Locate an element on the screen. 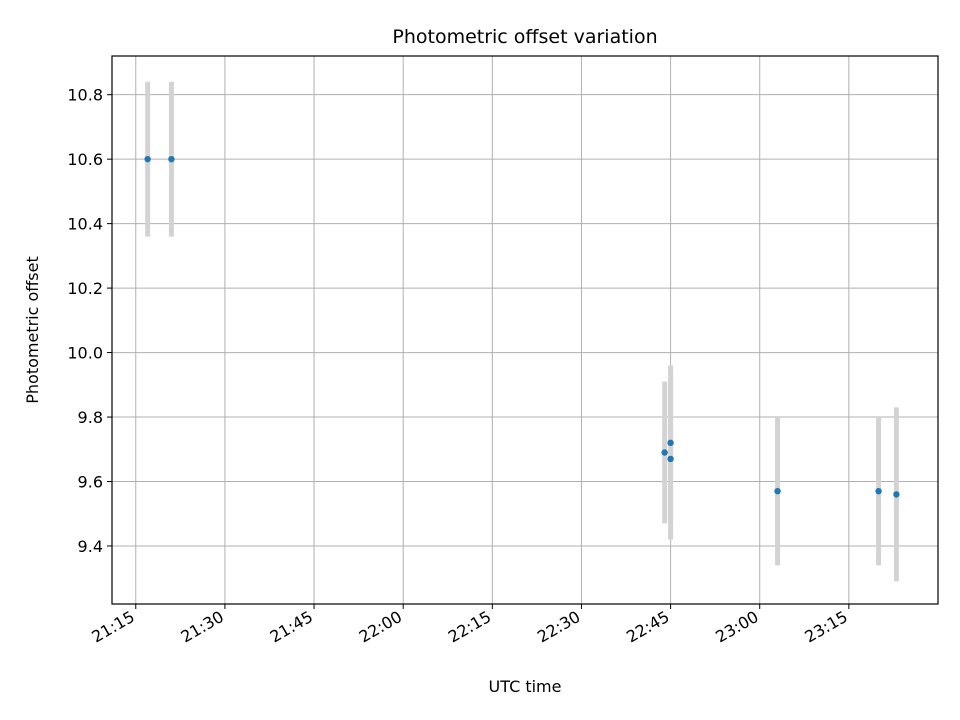 This screenshot has width=960, height=720. y-axis-label: Photometric offset is located at coordinates (32, 330).